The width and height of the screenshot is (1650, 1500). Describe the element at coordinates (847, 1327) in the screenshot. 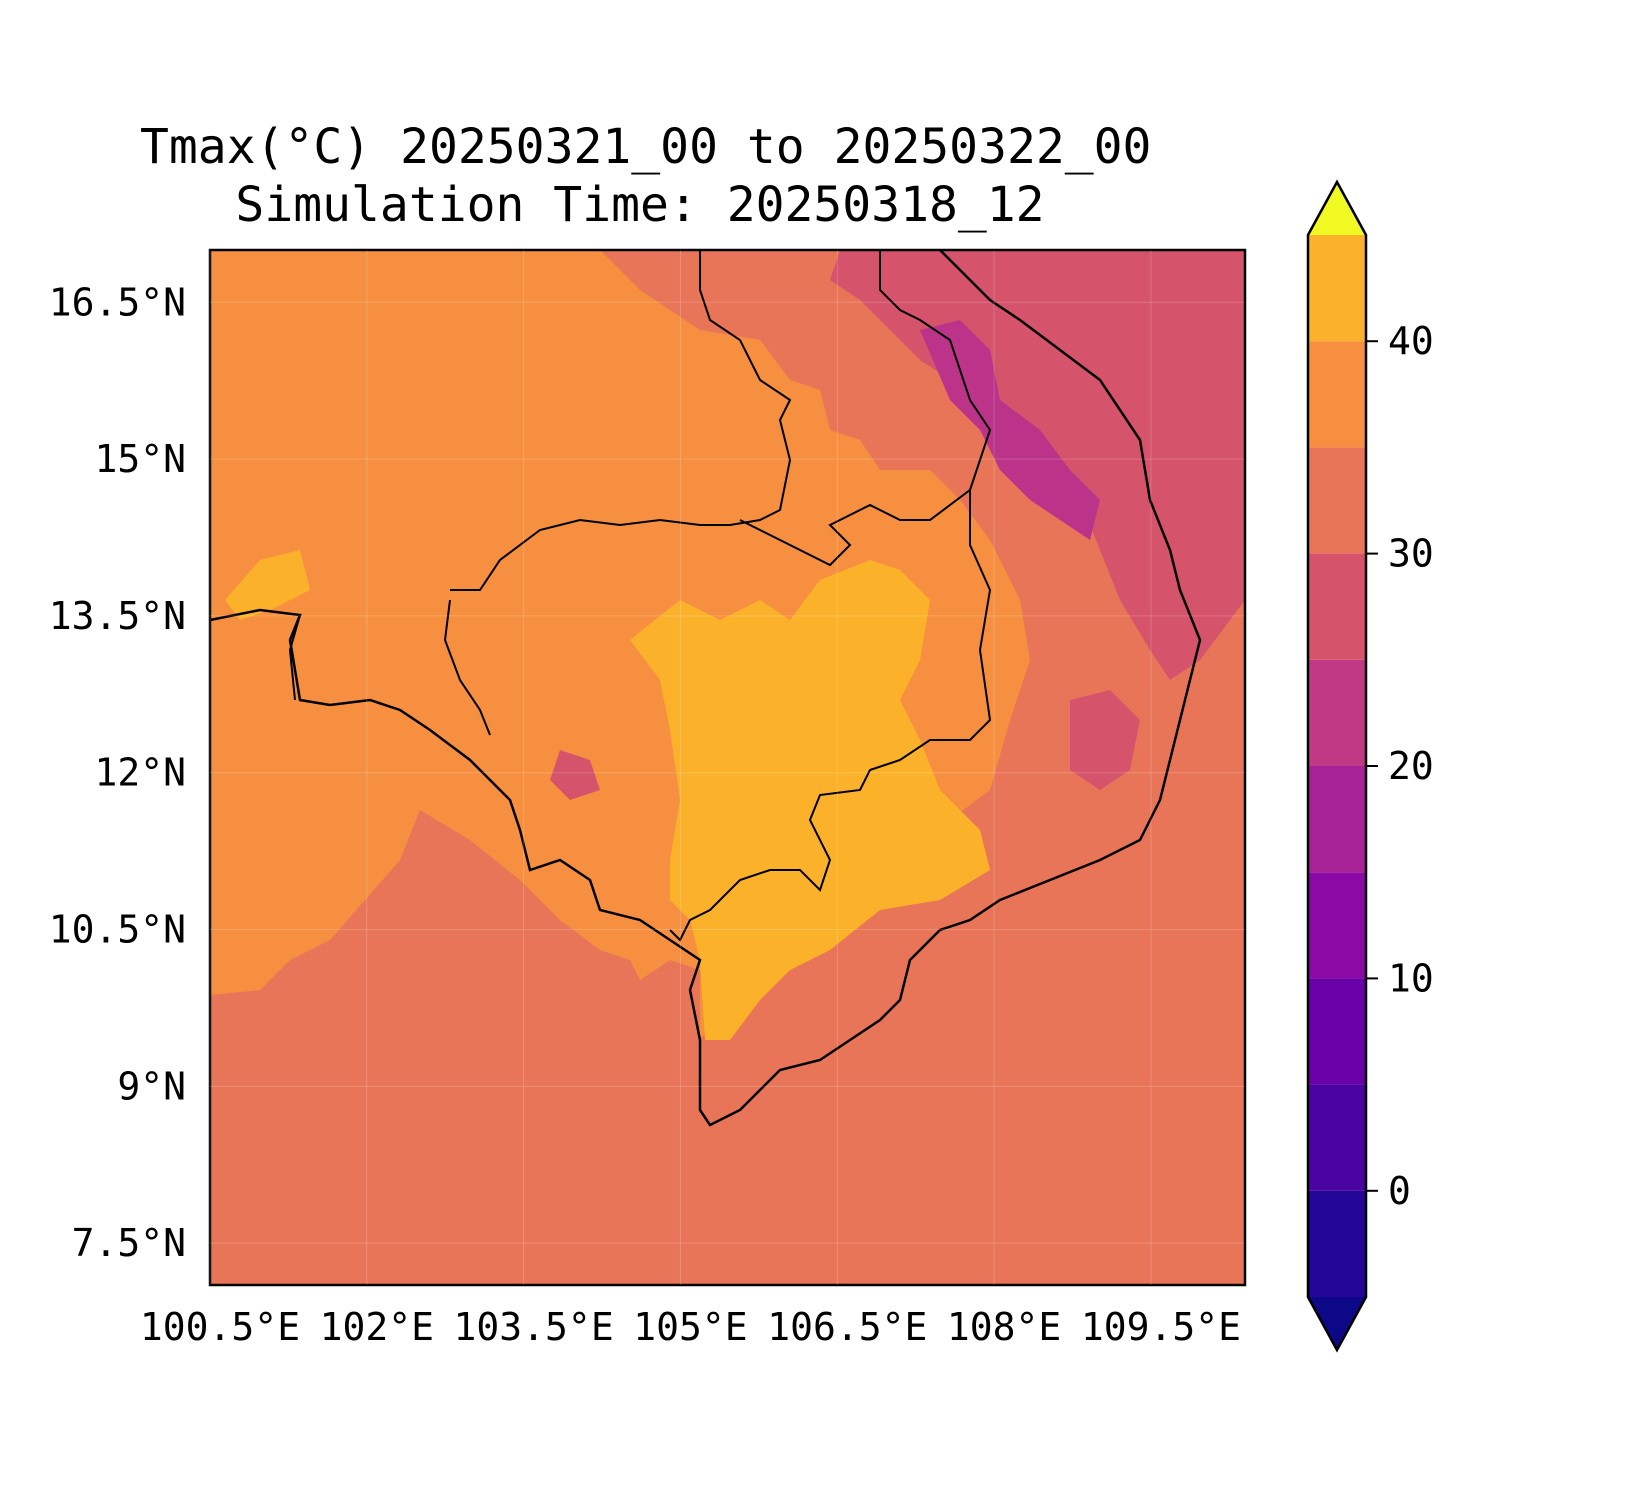

I see `lon-tick-label: 106.5°E` at that location.